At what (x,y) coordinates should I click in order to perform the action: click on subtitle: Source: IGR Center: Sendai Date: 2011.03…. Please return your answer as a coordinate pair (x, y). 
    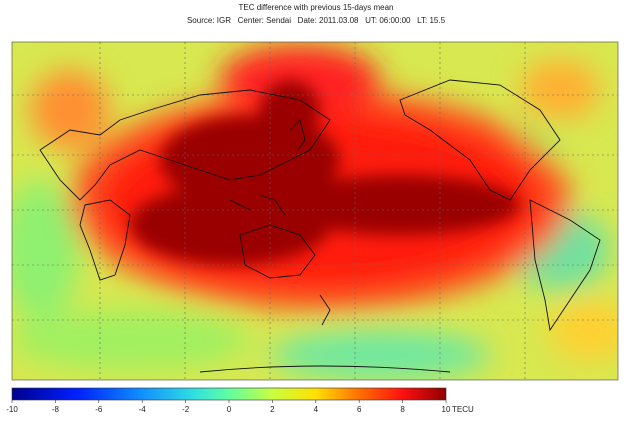
    Looking at the image, I should click on (316, 20).